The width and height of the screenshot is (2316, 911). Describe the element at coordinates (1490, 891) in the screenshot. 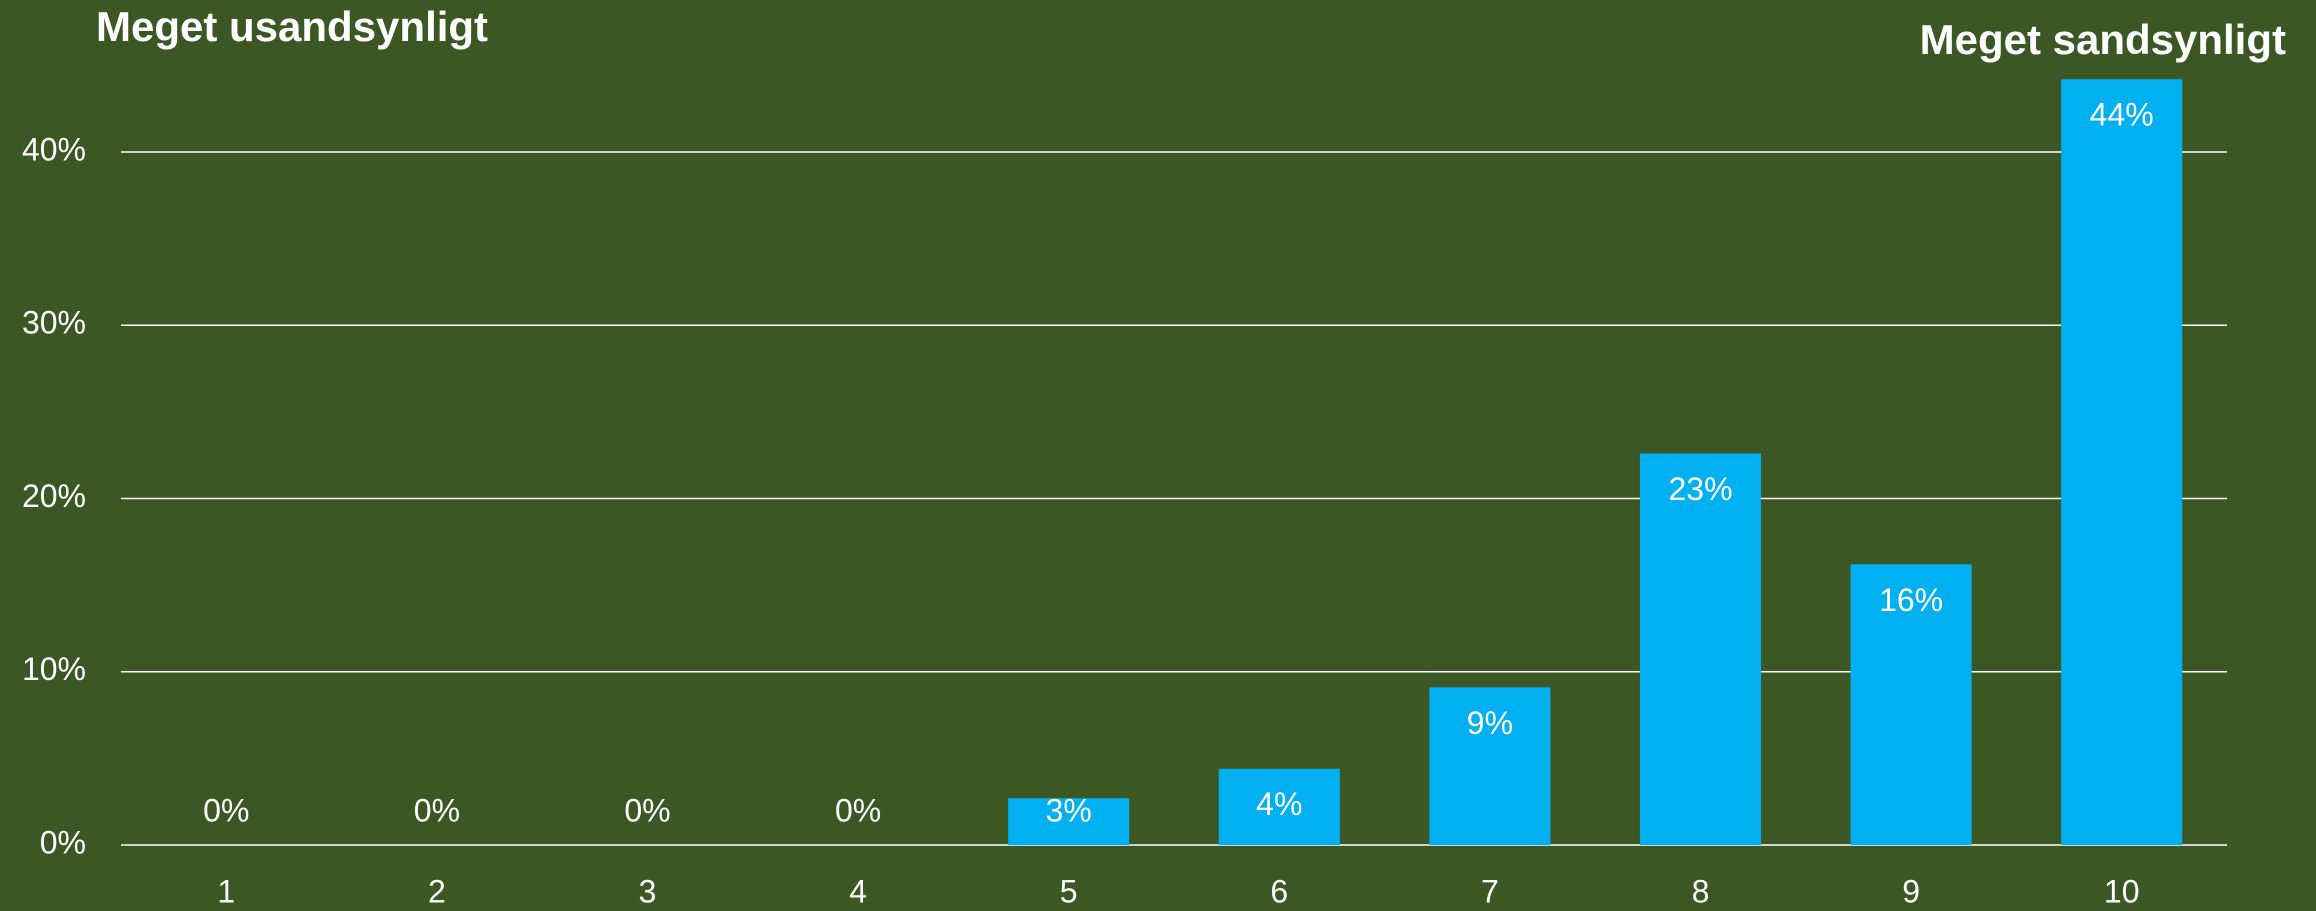

I see `x-tick-label: 7` at that location.